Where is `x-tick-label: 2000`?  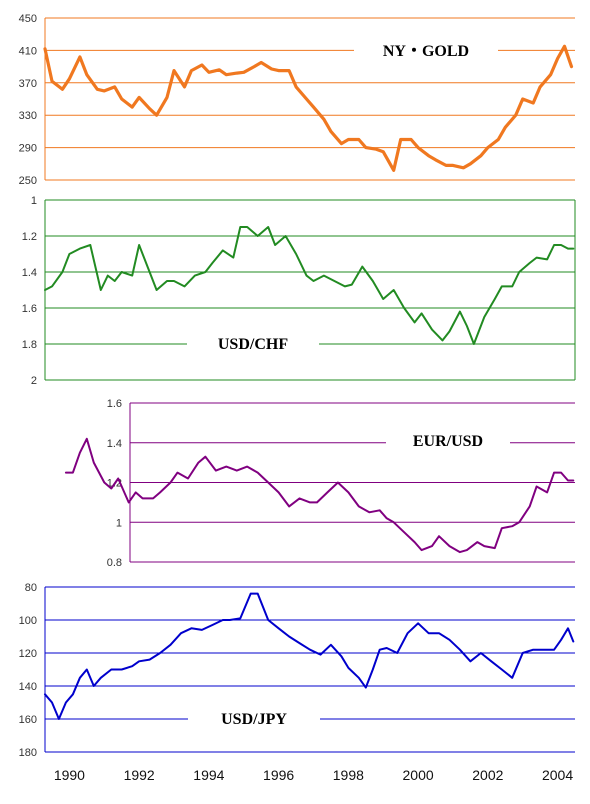 x-tick-label: 2000 is located at coordinates (418, 775).